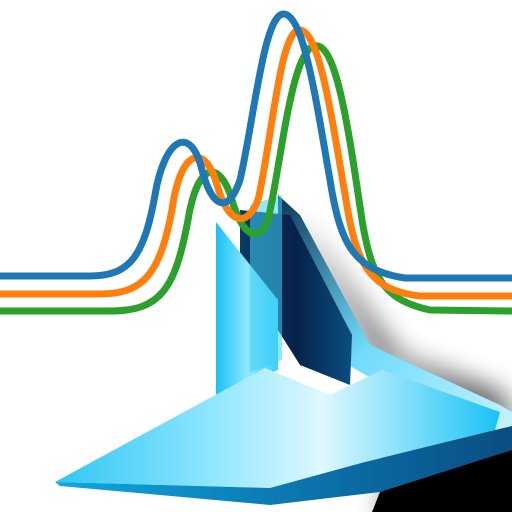 The height and width of the screenshot is (512, 512). What do you see at coordinates (266, 283) in the screenshot?
I see `prism-inner-column` at bounding box center [266, 283].